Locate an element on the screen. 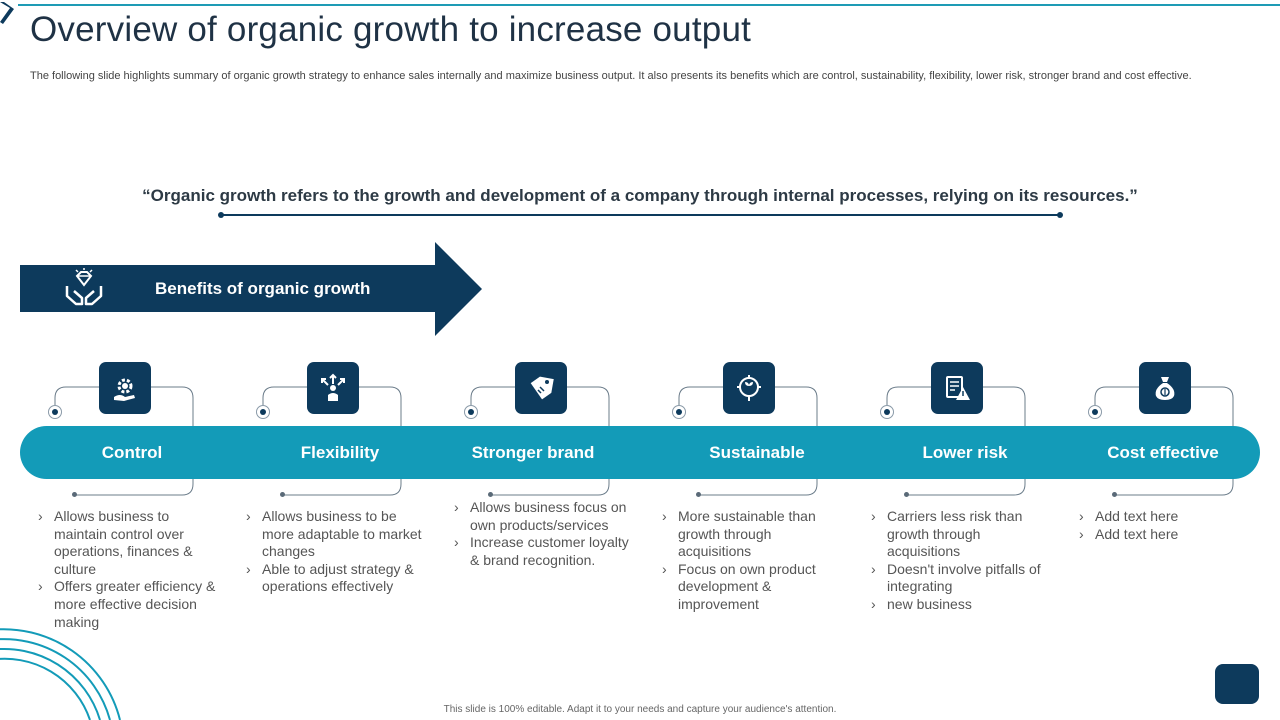  leaf-target-icon is located at coordinates (749, 388).